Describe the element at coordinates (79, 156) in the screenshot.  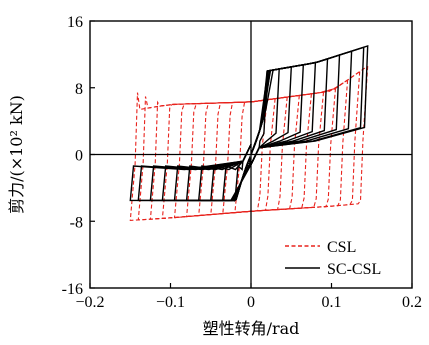
I see `y-tick-label: 0` at that location.